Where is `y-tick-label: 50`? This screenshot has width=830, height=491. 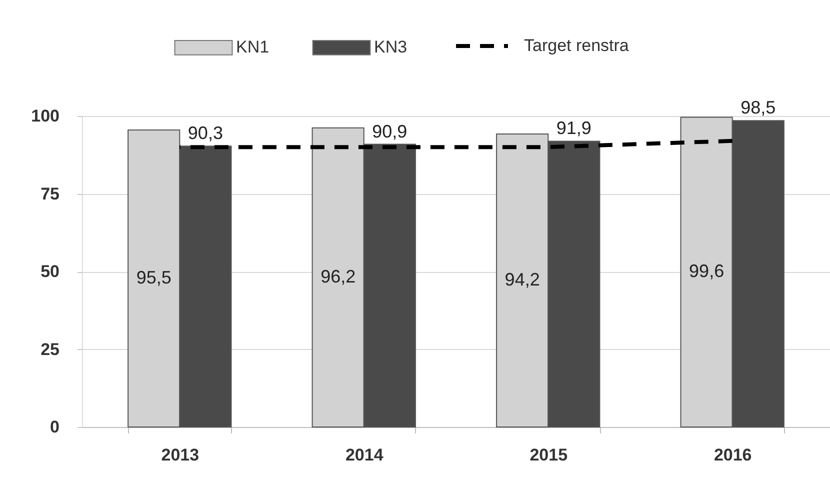 y-tick-label: 50 is located at coordinates (50, 271).